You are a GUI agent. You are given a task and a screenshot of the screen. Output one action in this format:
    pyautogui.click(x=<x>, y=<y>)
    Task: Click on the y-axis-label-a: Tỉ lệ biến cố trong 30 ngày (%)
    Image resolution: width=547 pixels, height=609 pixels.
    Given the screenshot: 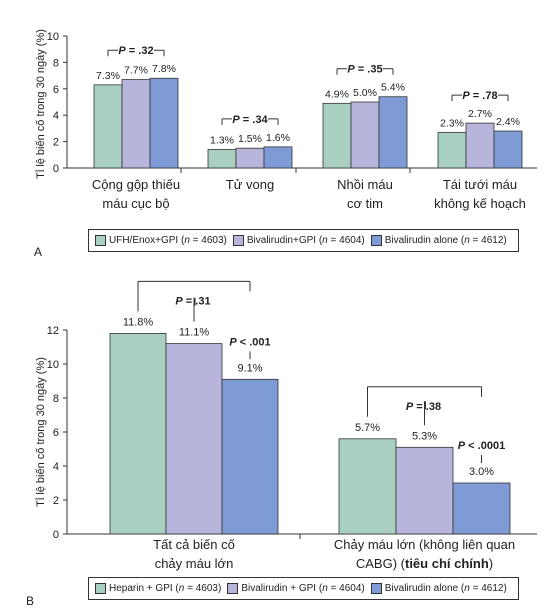 What is the action you would take?
    pyautogui.click(x=41, y=104)
    